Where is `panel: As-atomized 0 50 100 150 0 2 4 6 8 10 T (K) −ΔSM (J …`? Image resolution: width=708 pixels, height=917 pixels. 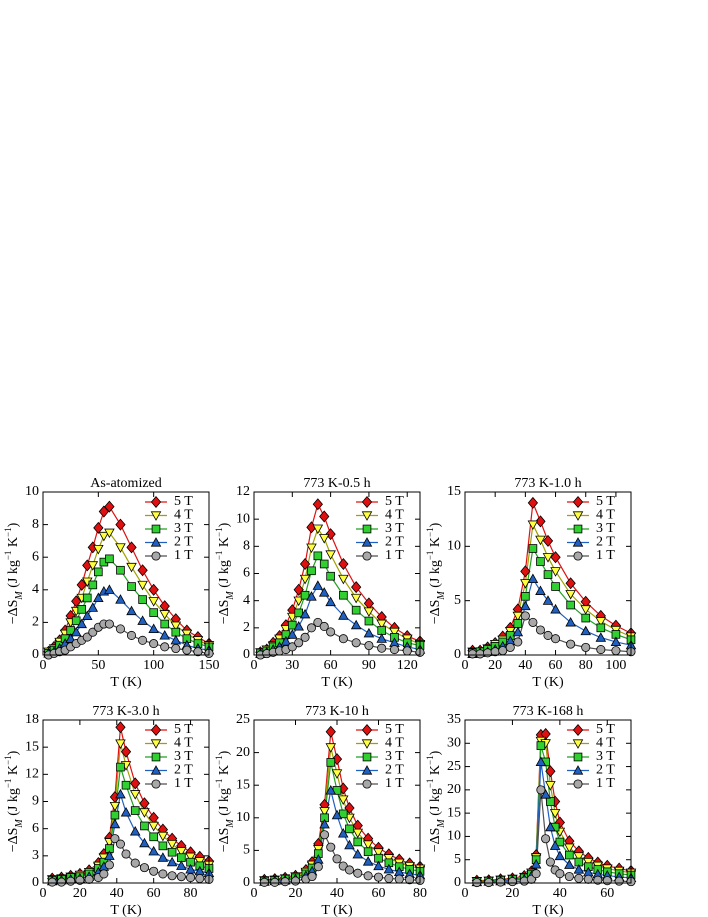 panel: As-atomized 0 50 100 150 0 2 4 6 8 10 T (K) −ΔSM (J … is located at coordinates (111, 583).